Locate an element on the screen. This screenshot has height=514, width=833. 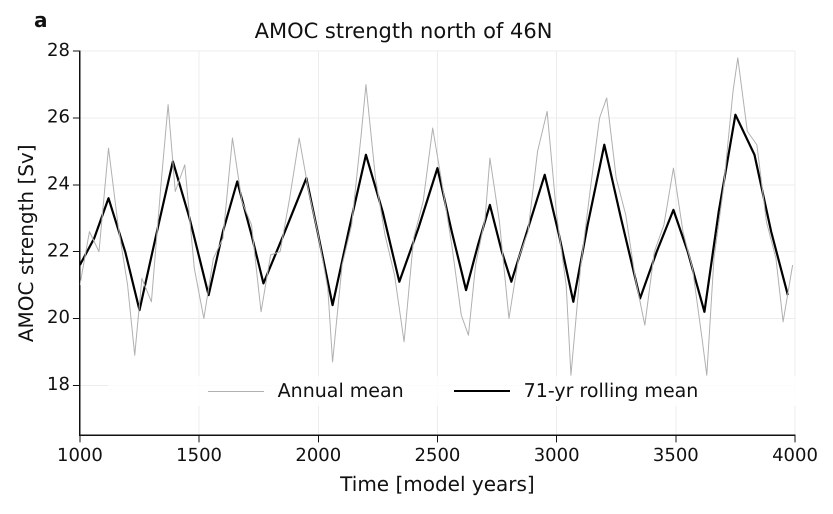
x-tick-label: 3000 is located at coordinates (557, 455).